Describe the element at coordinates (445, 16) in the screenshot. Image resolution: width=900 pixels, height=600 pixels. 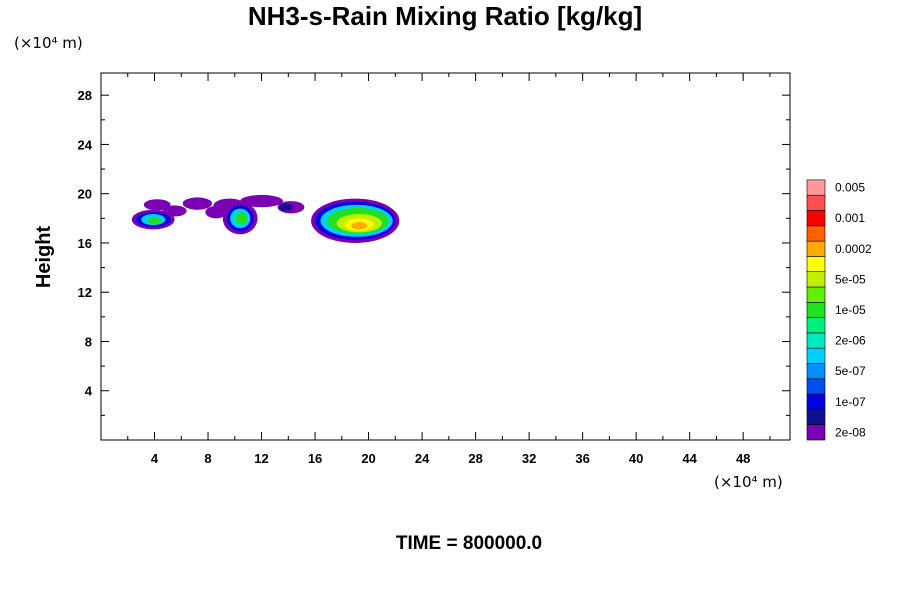
I see `chart-title: NH3-s-Rain Mixing Ratio [kg/kg]` at that location.